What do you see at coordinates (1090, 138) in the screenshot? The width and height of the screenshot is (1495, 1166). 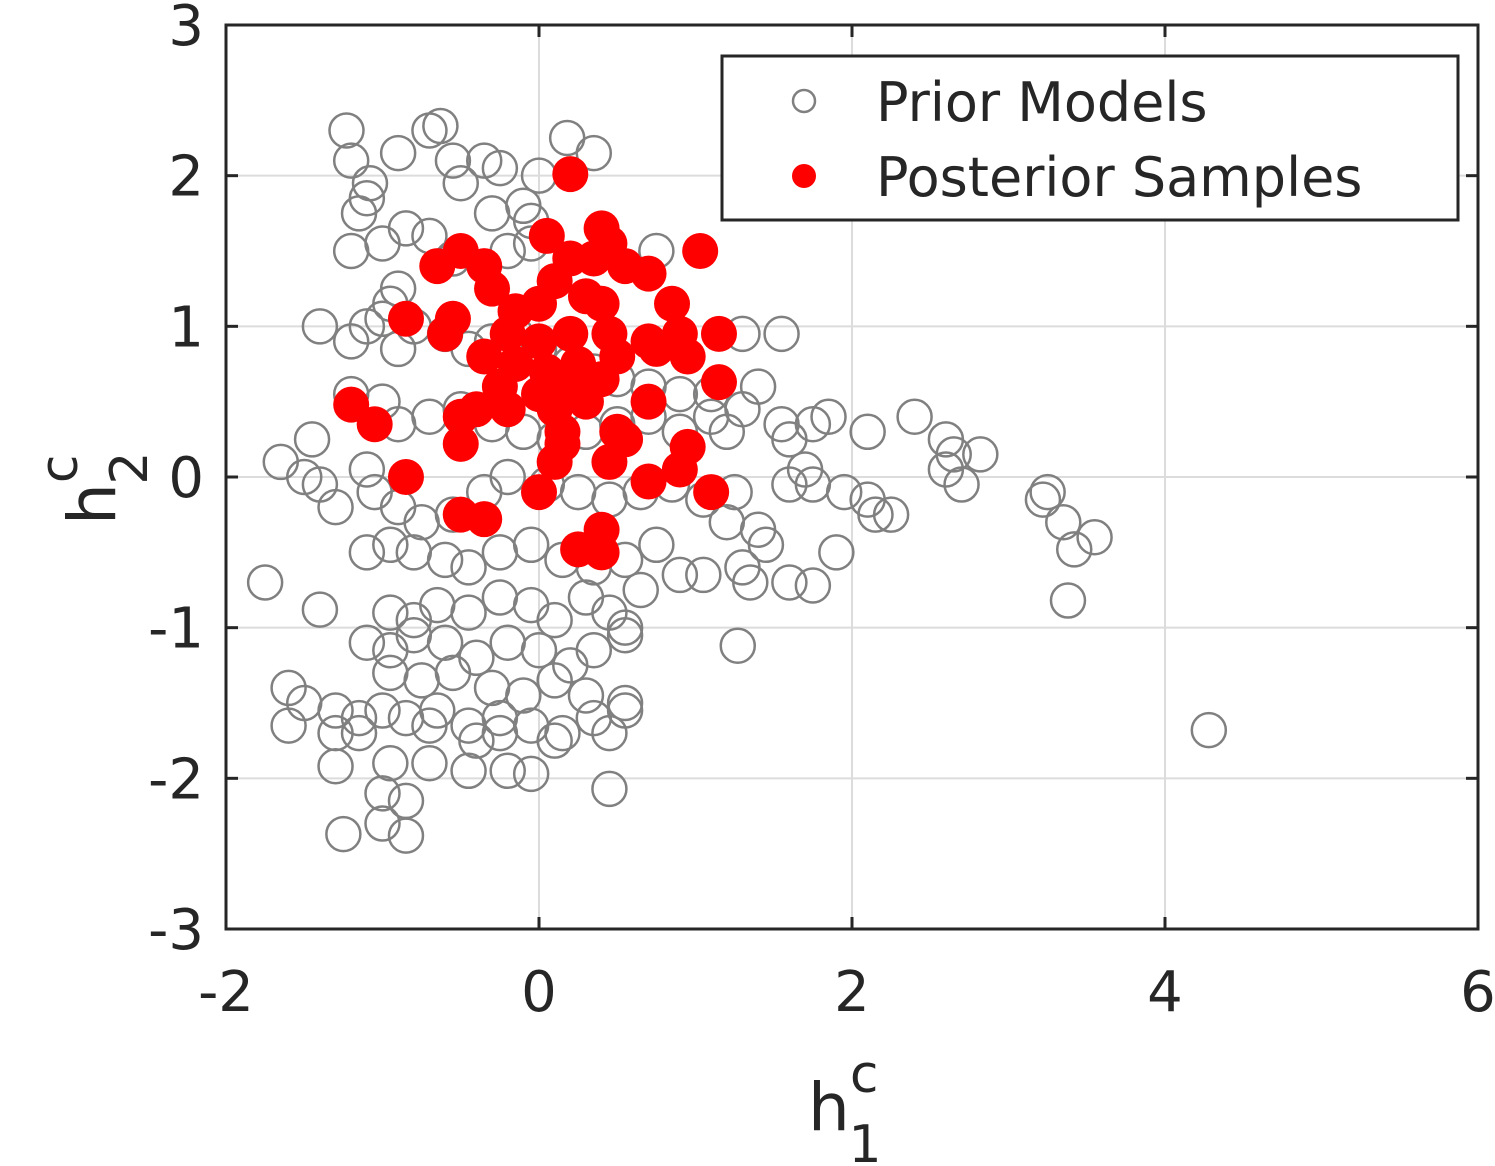 I see `legend-box` at bounding box center [1090, 138].